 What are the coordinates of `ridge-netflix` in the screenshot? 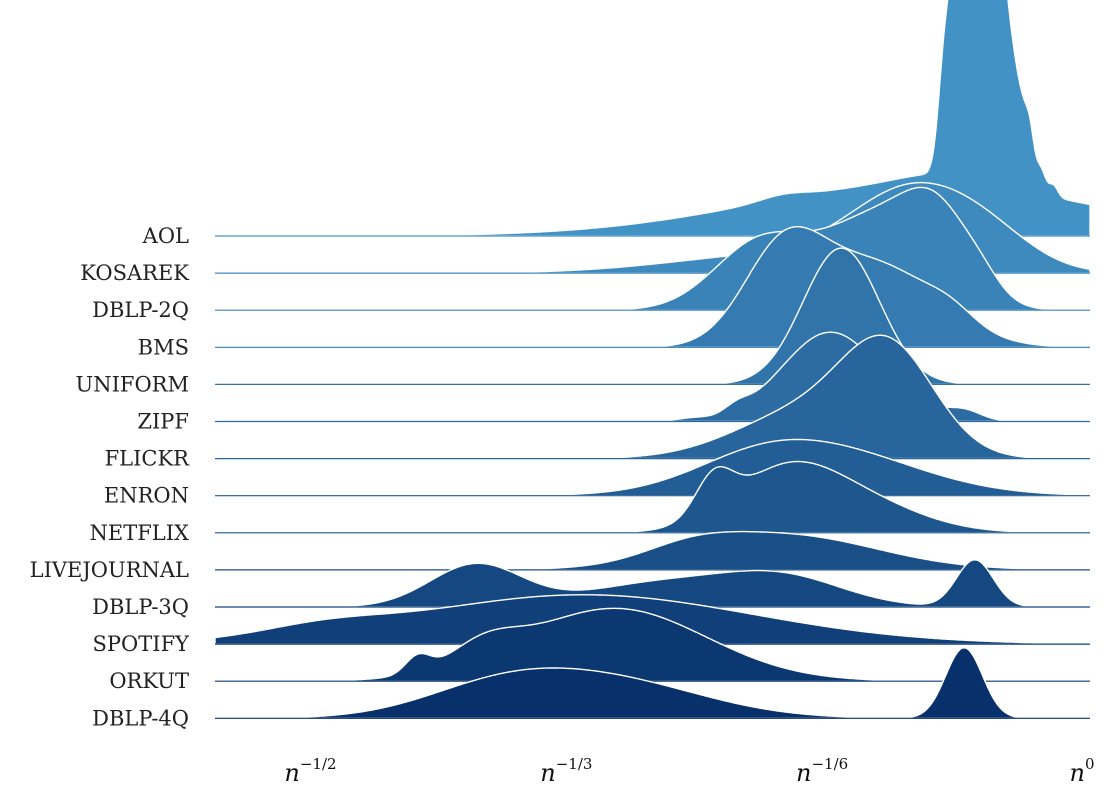 It's located at (652, 497).